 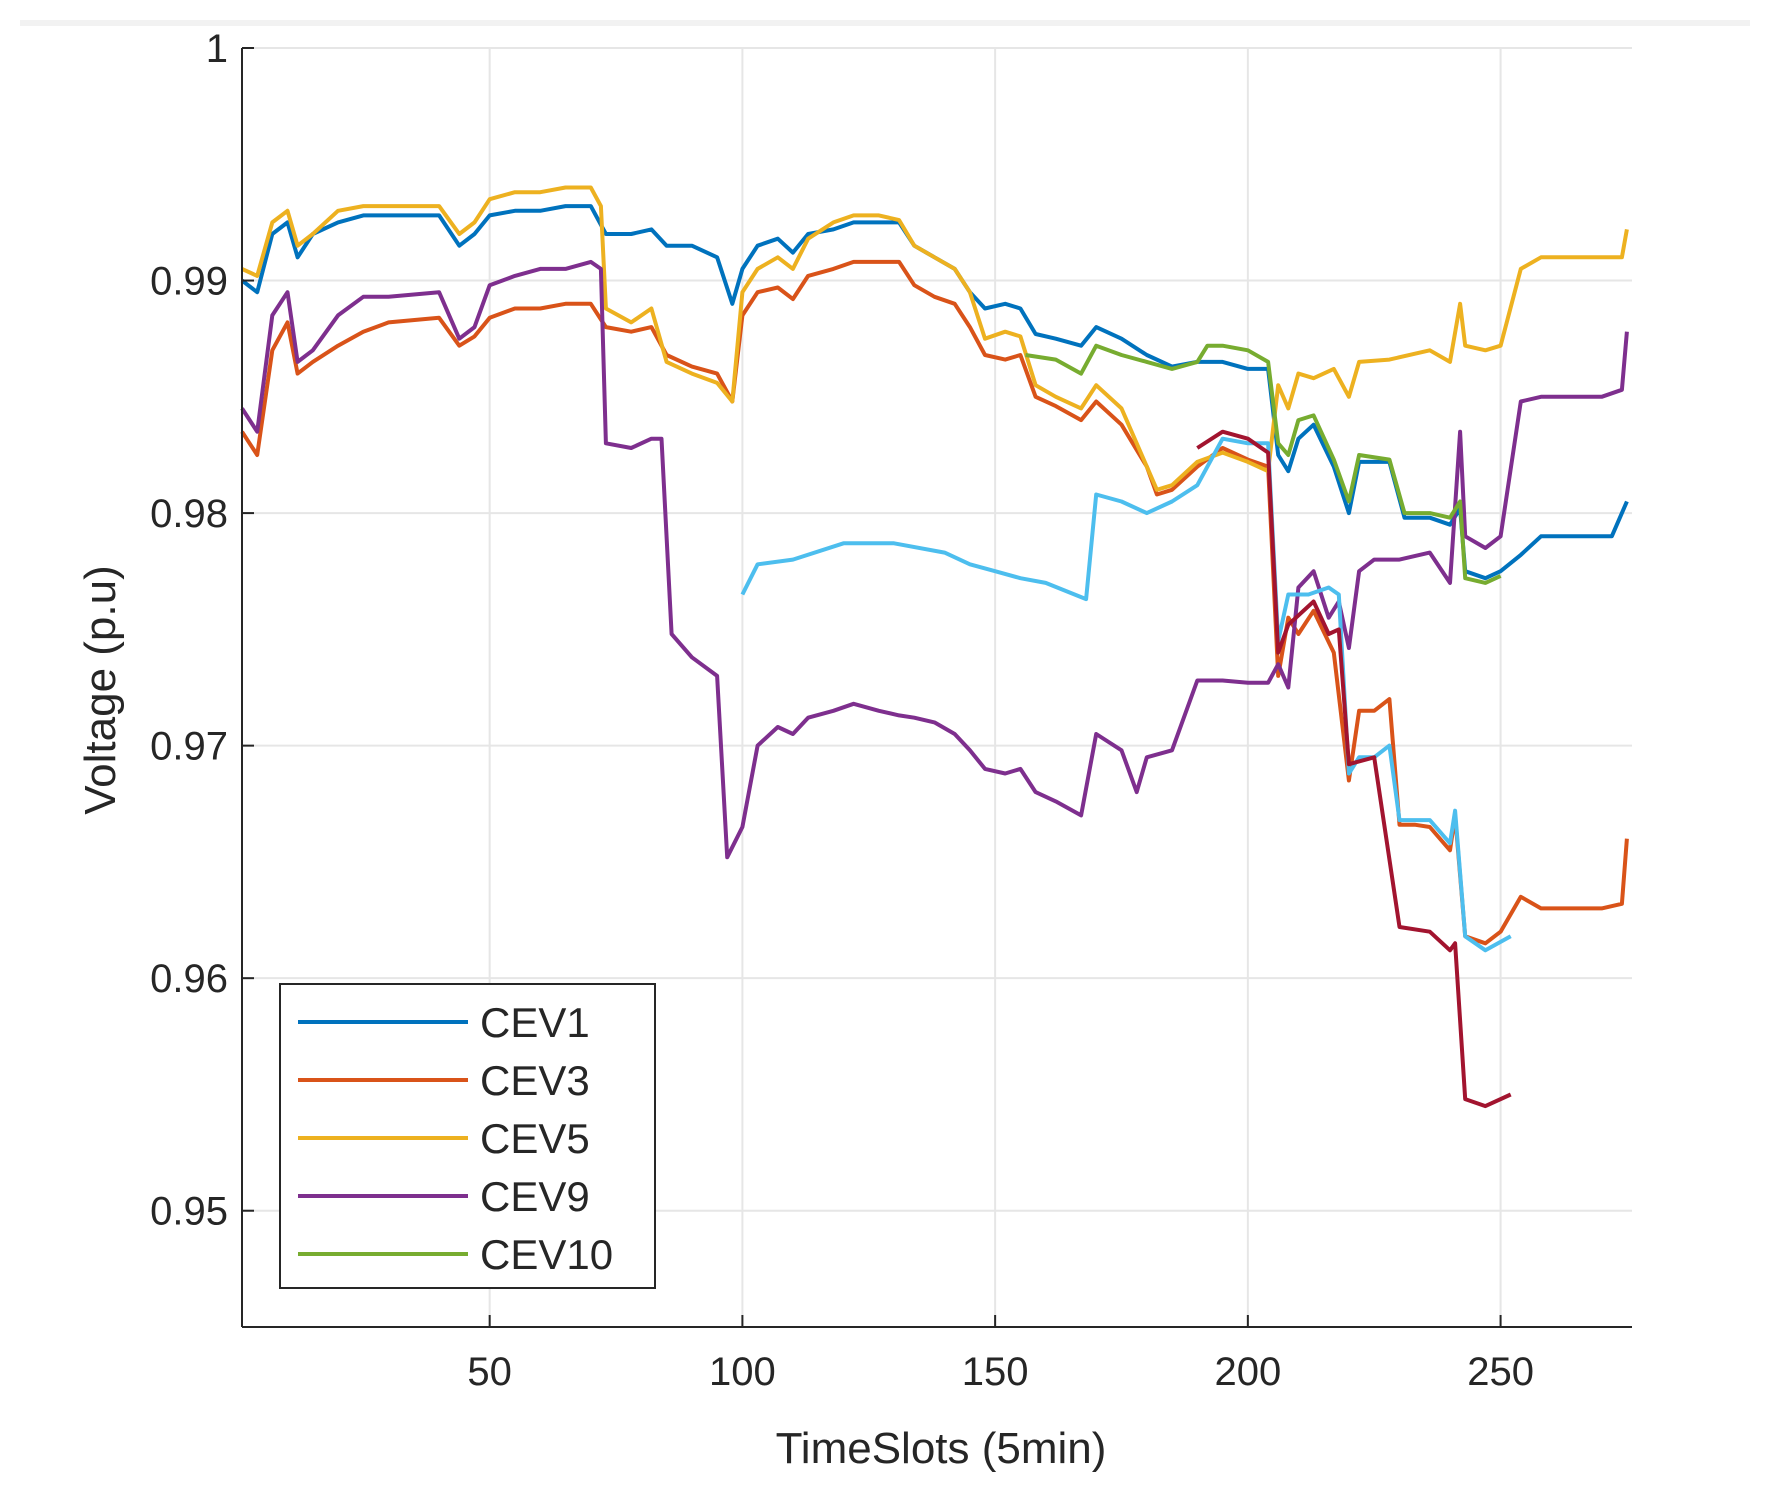 What do you see at coordinates (189, 747) in the screenshot?
I see `y-tick-label: 0.97` at bounding box center [189, 747].